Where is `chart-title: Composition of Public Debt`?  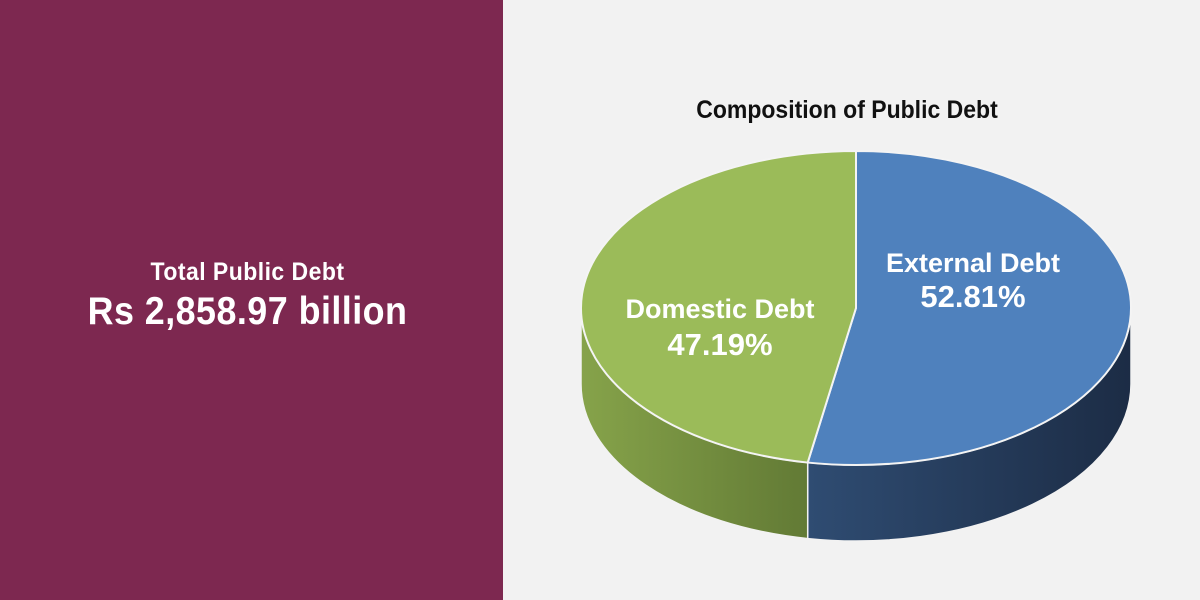
chart-title: Composition of Public Debt is located at coordinates (847, 110).